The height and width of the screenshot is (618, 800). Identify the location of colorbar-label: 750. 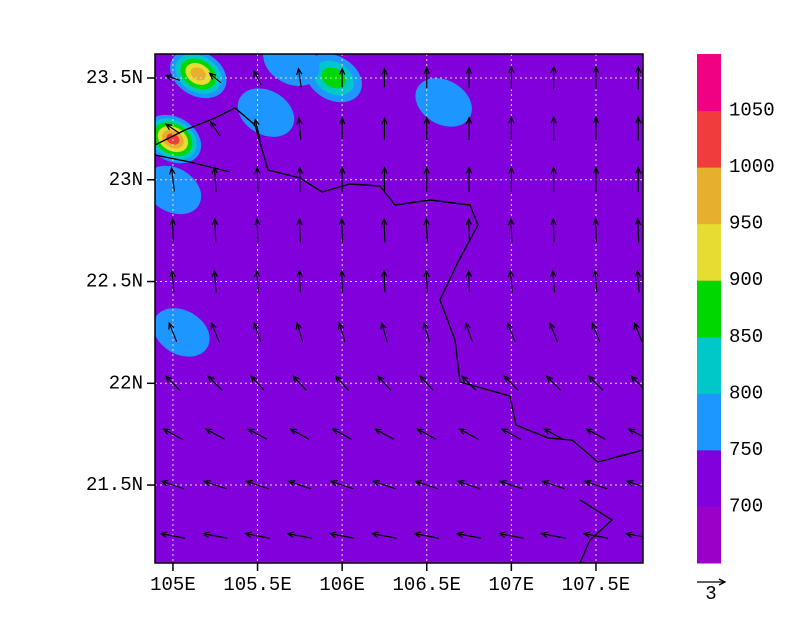
(746, 450).